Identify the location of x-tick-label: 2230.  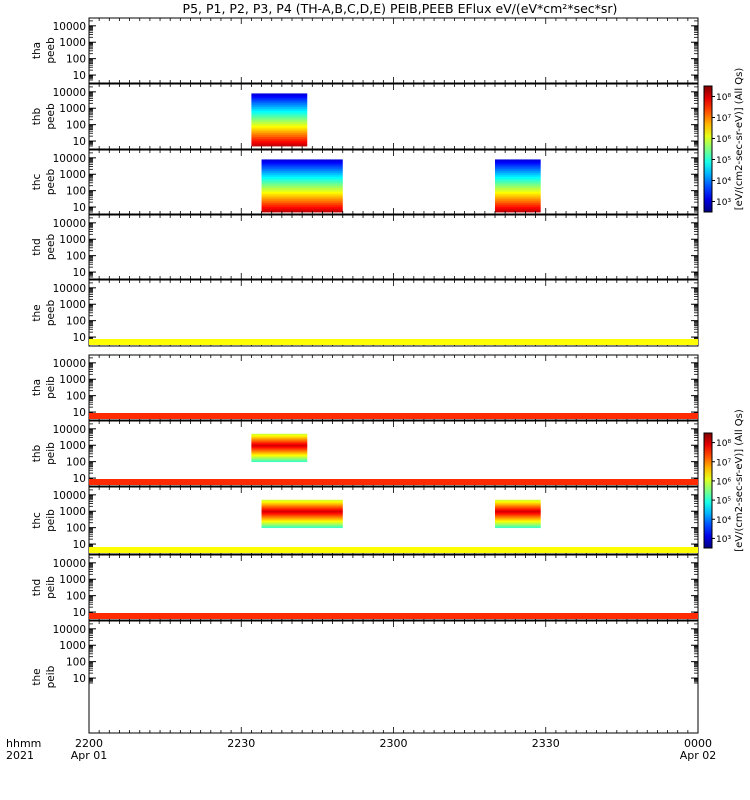
(241, 743).